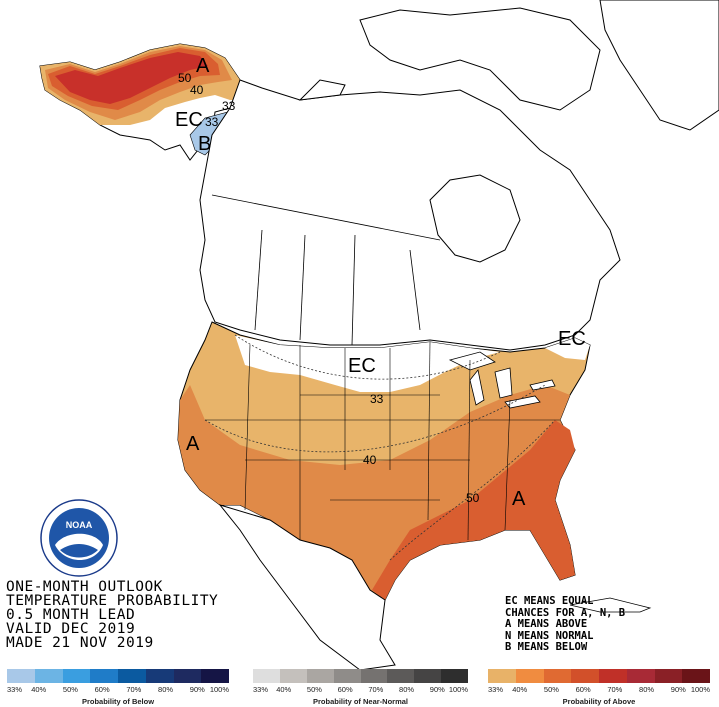  Describe the element at coordinates (193, 444) in the screenshot. I see `west-a-label: A` at that location.